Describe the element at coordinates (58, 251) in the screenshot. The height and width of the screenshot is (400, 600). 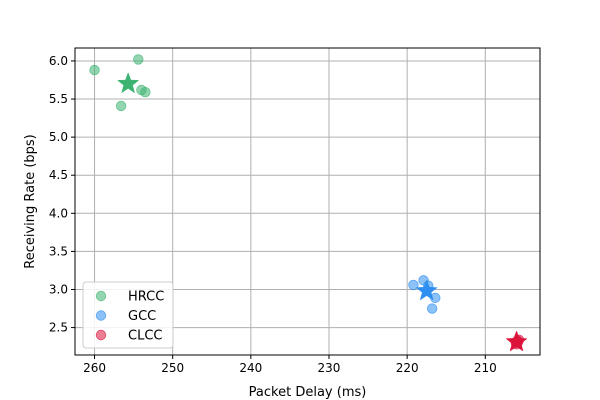
I see `y-tick-label: 3.5` at that location.